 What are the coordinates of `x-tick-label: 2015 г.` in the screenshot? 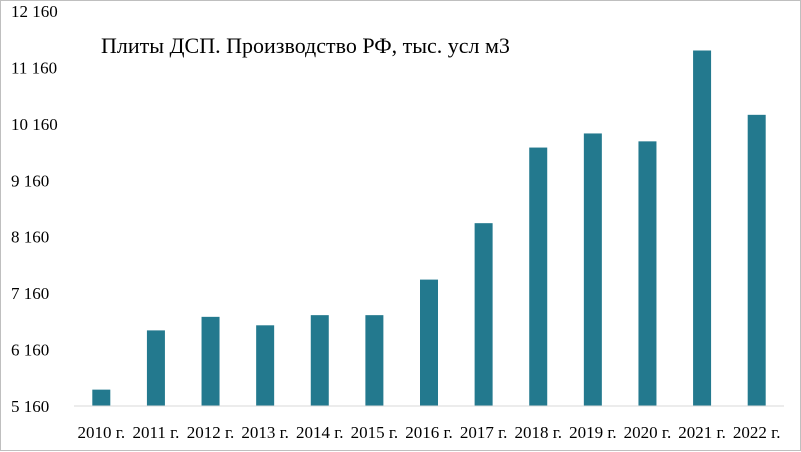 It's located at (375, 432).